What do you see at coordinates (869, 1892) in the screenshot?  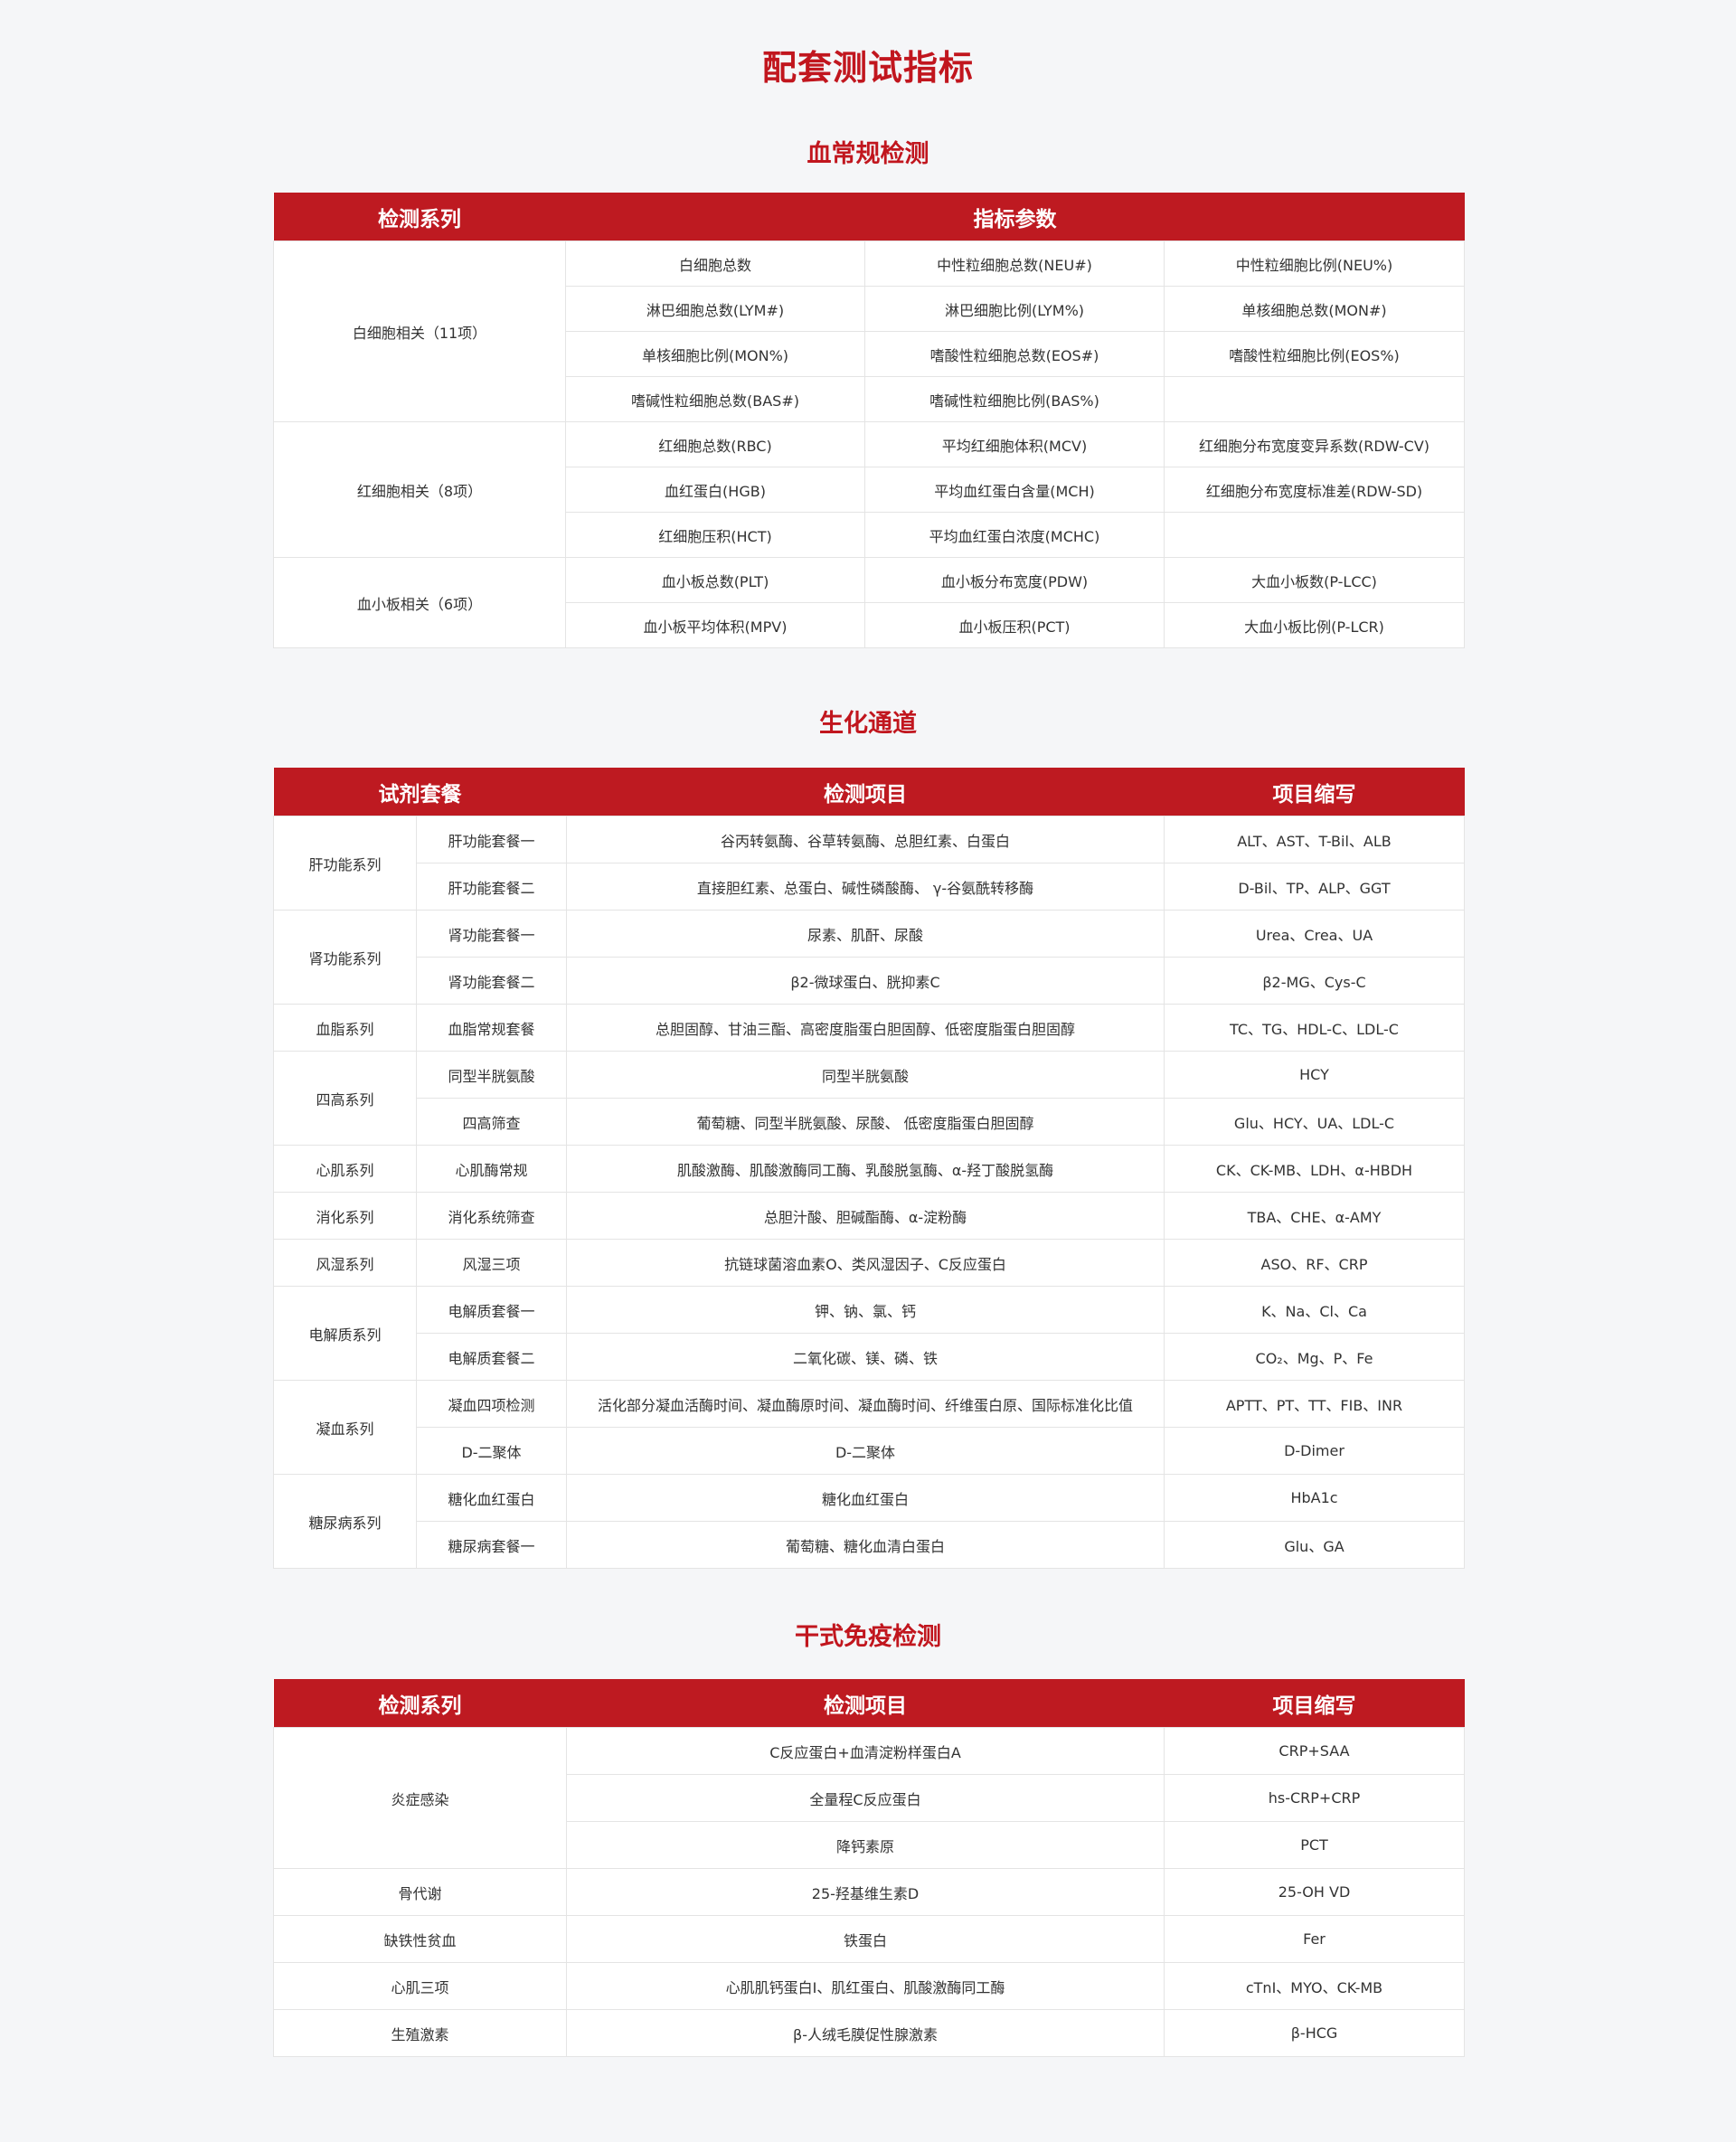 I see `table-row: 骨代谢 25-羟基维生素D 25-OH VD` at bounding box center [869, 1892].